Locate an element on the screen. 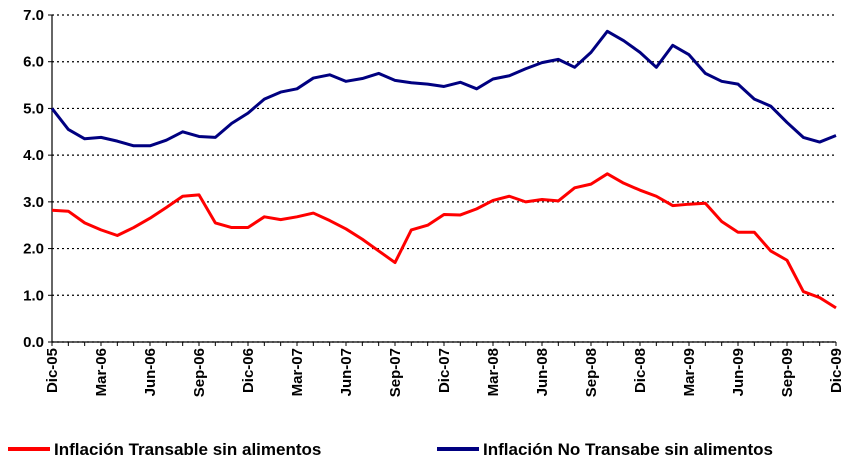 Image resolution: width=861 pixels, height=463 pixels. x-tick-label: Dic-06 is located at coordinates (248, 370).